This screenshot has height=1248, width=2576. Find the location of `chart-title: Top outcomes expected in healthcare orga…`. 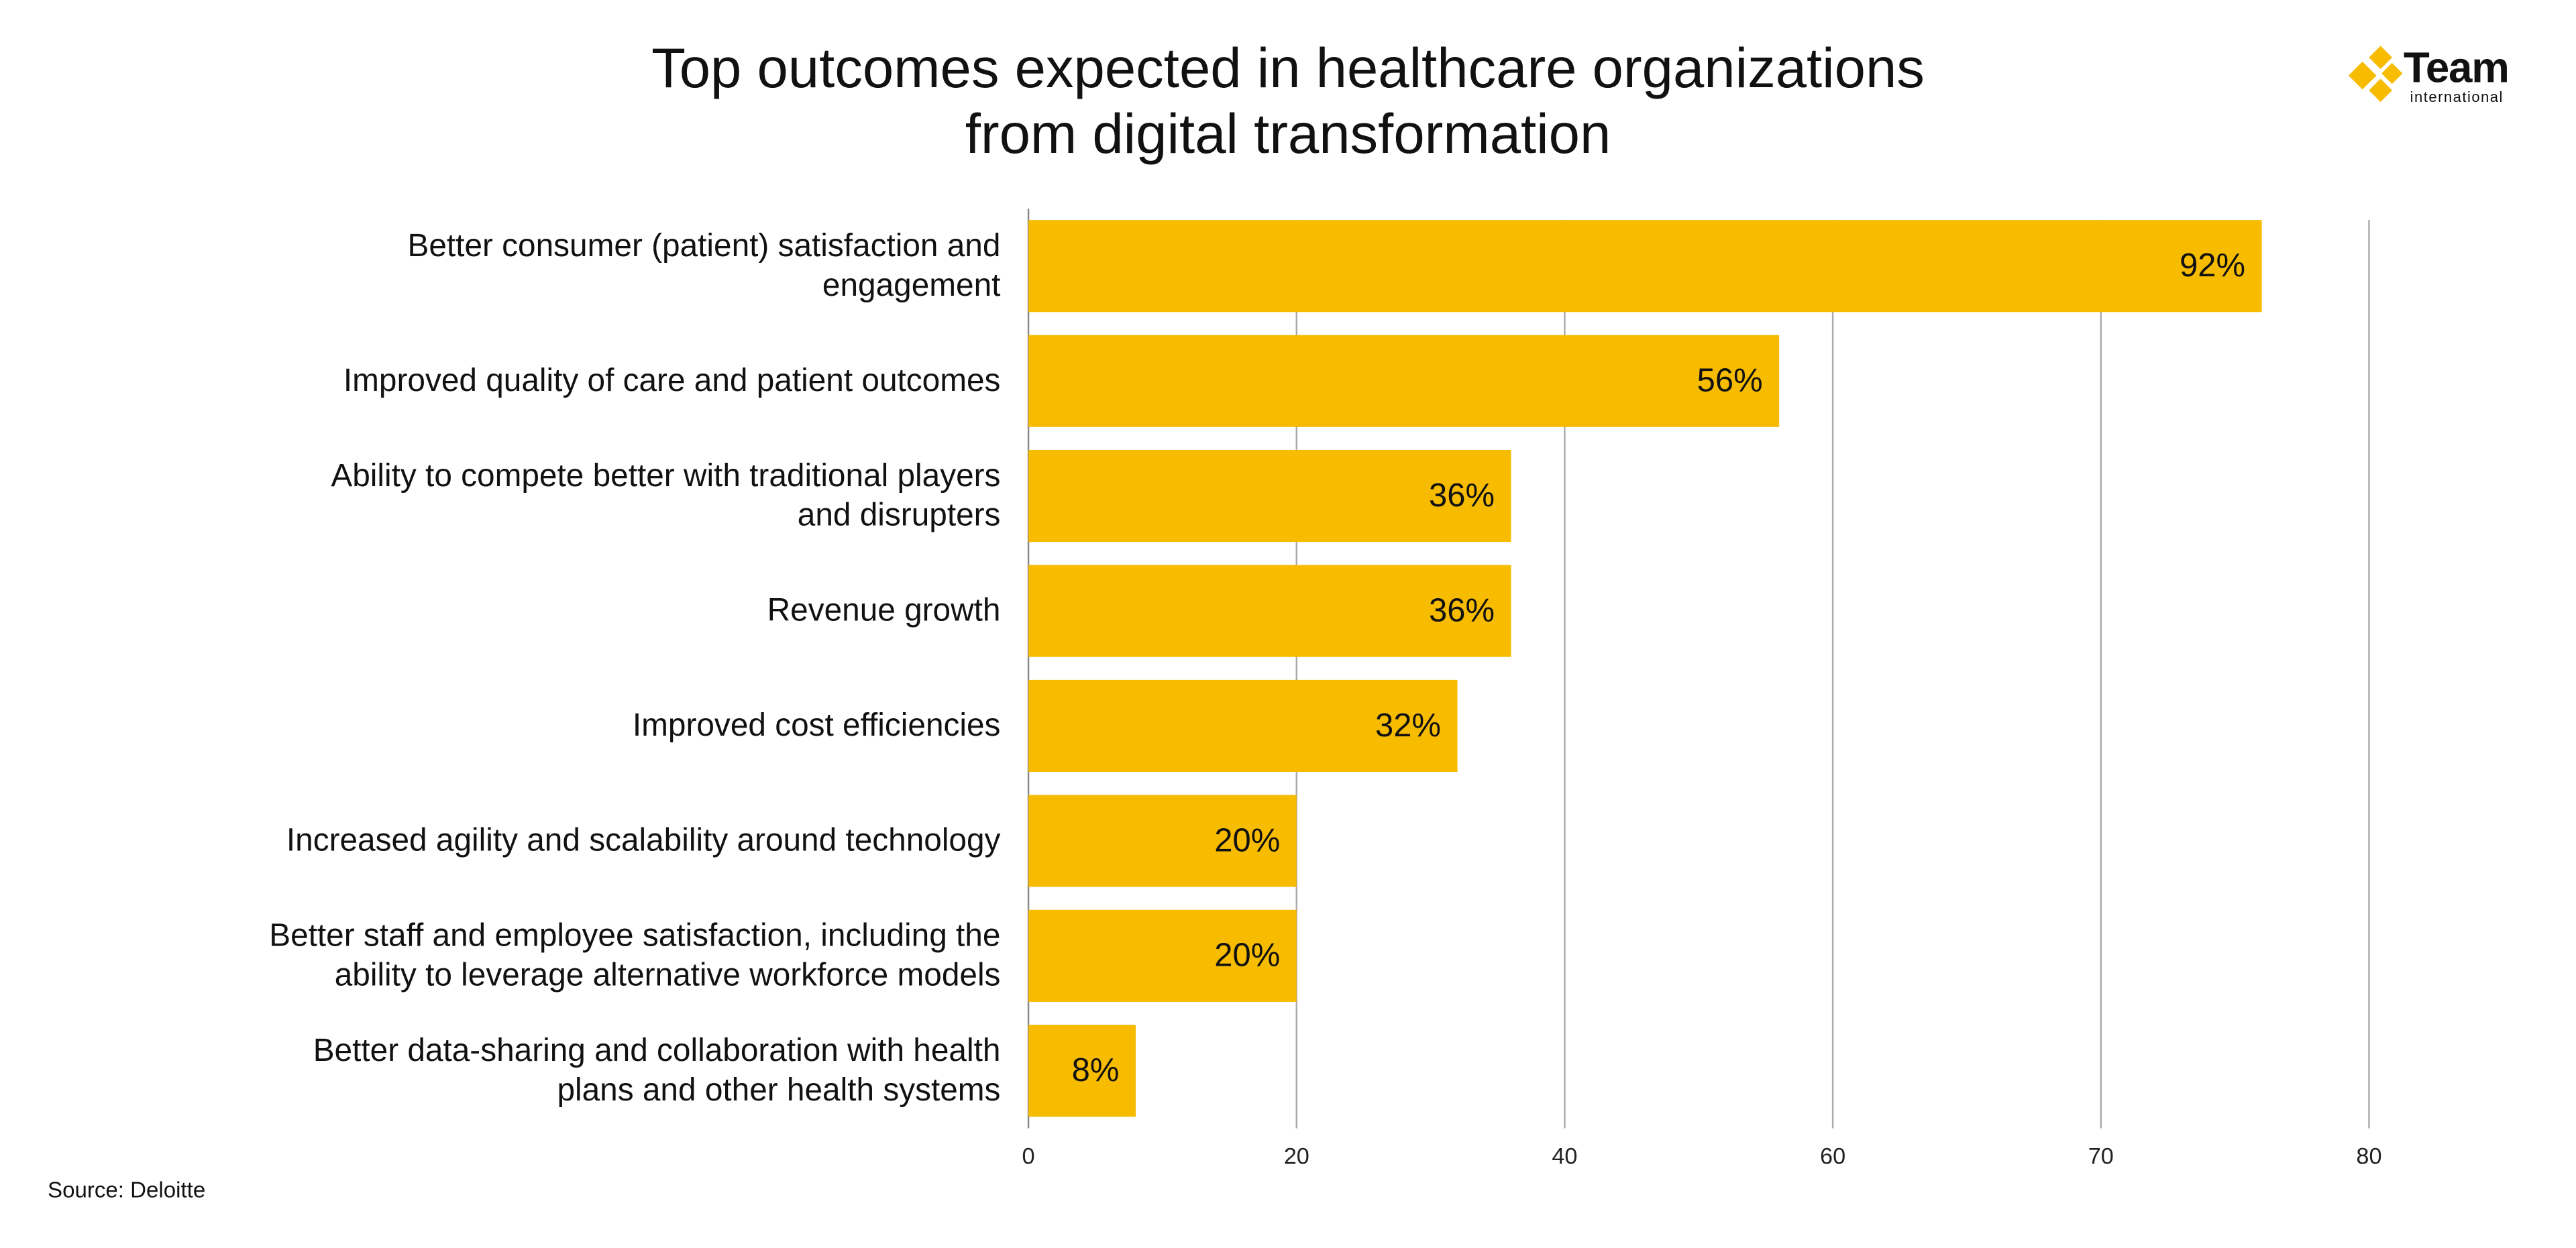

chart-title: Top outcomes expected in healthcare orga… is located at coordinates (1288, 102).